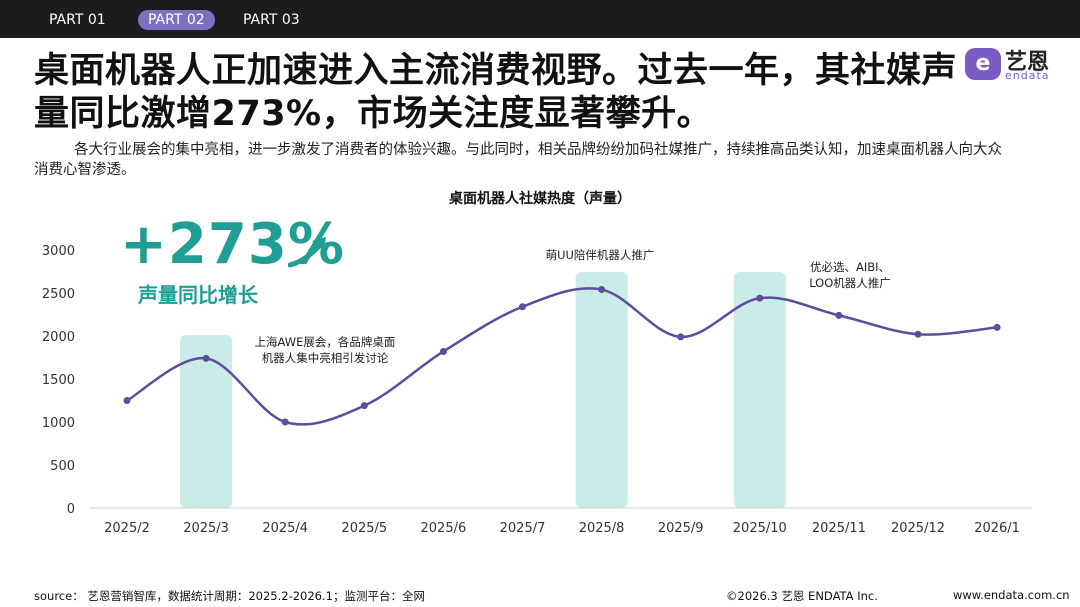  I want to click on x-tick-label: 2025/8, so click(602, 528).